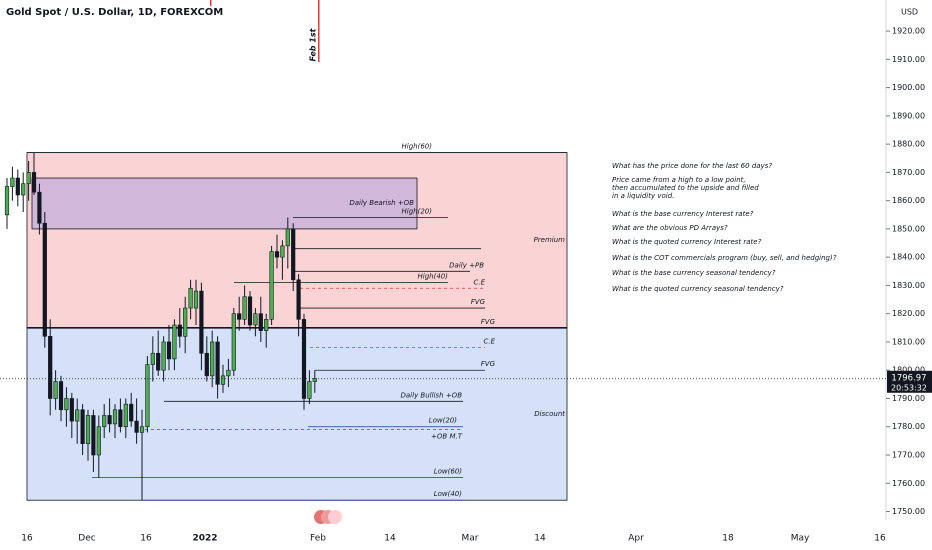 The height and width of the screenshot is (550, 932). What do you see at coordinates (224, 203) in the screenshot?
I see `zone` at bounding box center [224, 203].